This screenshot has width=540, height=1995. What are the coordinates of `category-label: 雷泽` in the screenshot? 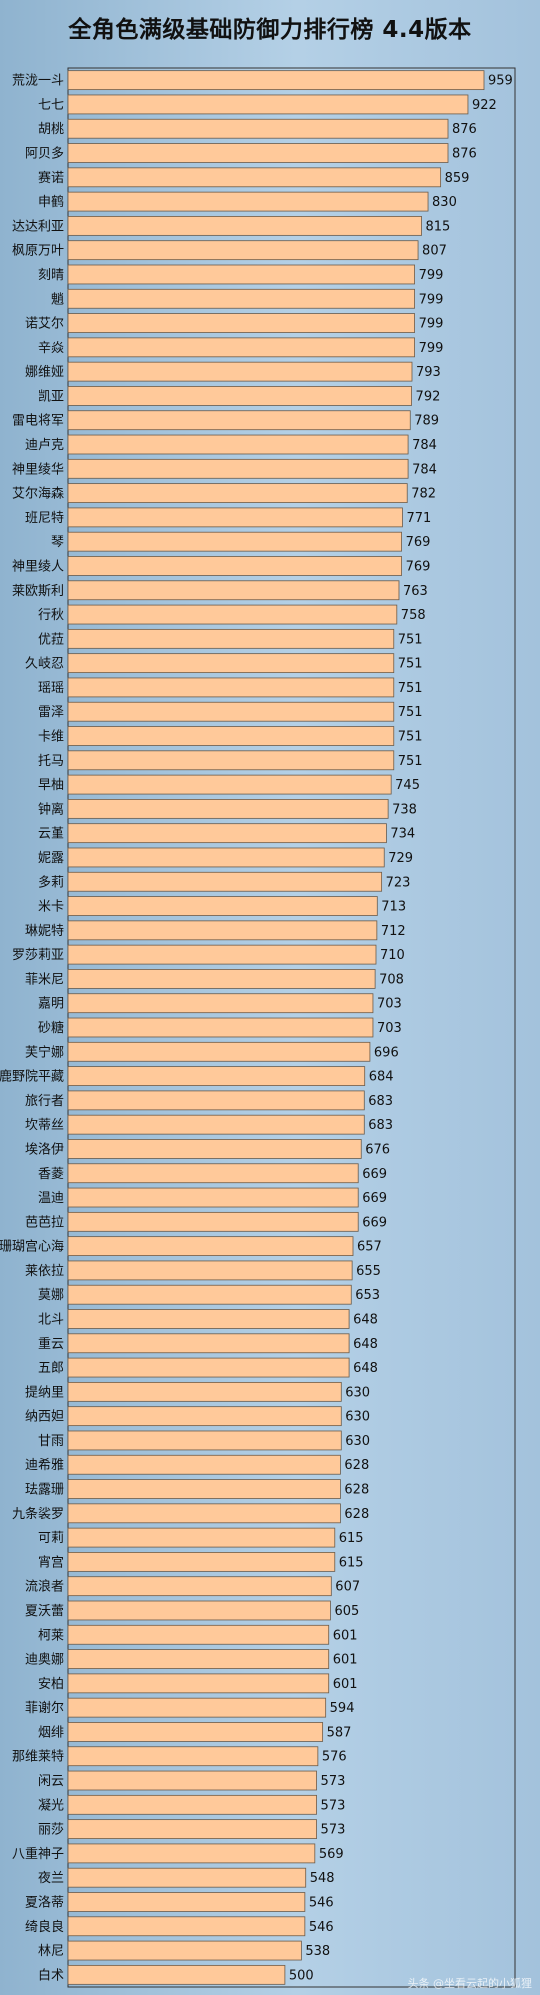 It's located at (51, 712).